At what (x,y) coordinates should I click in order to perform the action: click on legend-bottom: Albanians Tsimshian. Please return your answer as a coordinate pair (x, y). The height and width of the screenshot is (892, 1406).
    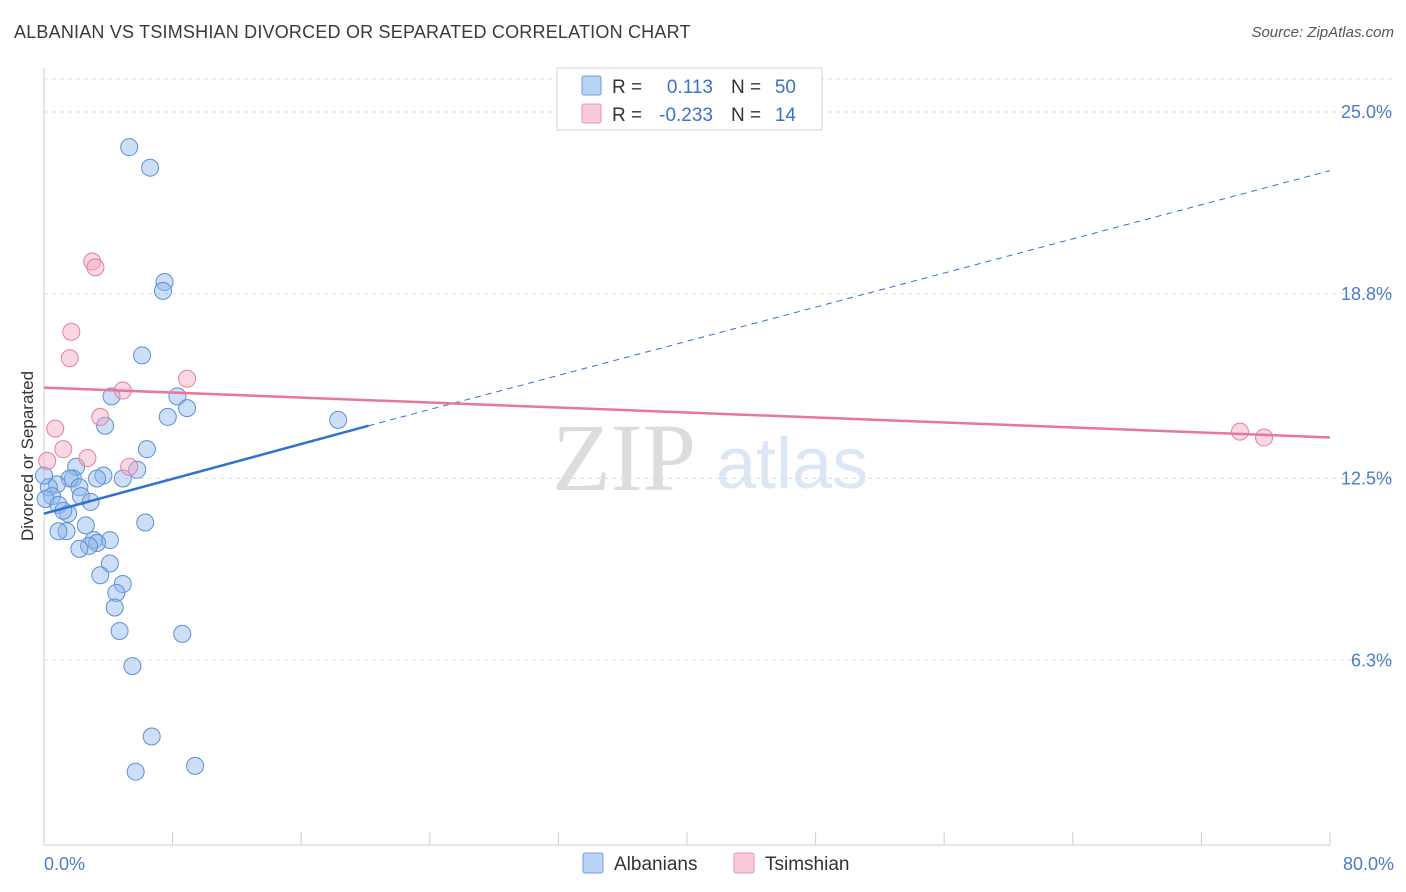
    Looking at the image, I should click on (715, 863).